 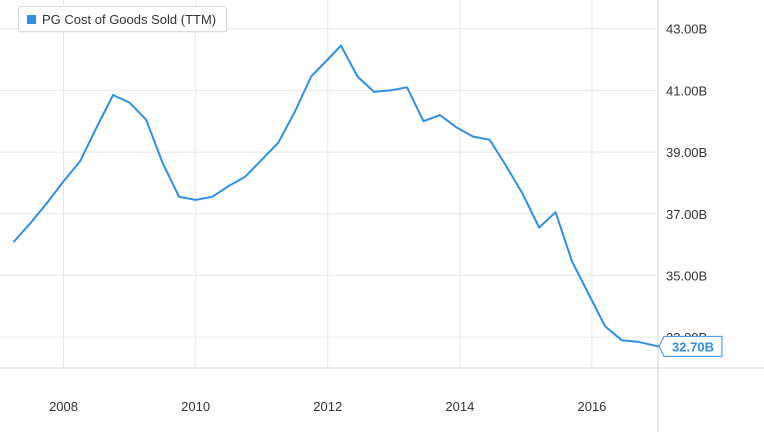 I want to click on y-tick-label-3: 39.00B, so click(x=686, y=152).